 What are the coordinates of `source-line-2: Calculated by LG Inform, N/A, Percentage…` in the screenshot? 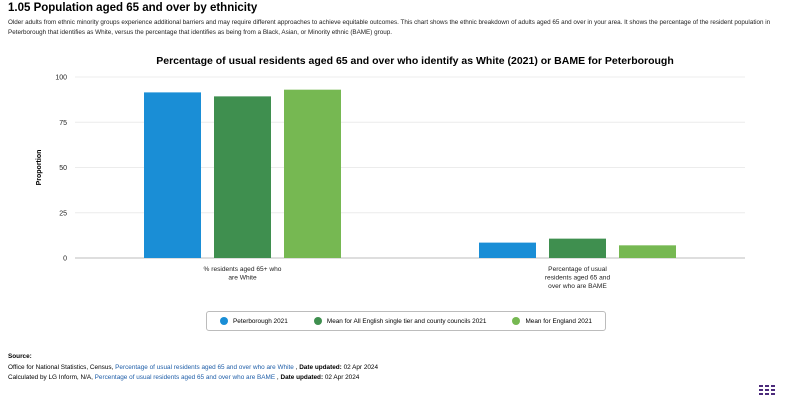 It's located at (193, 378).